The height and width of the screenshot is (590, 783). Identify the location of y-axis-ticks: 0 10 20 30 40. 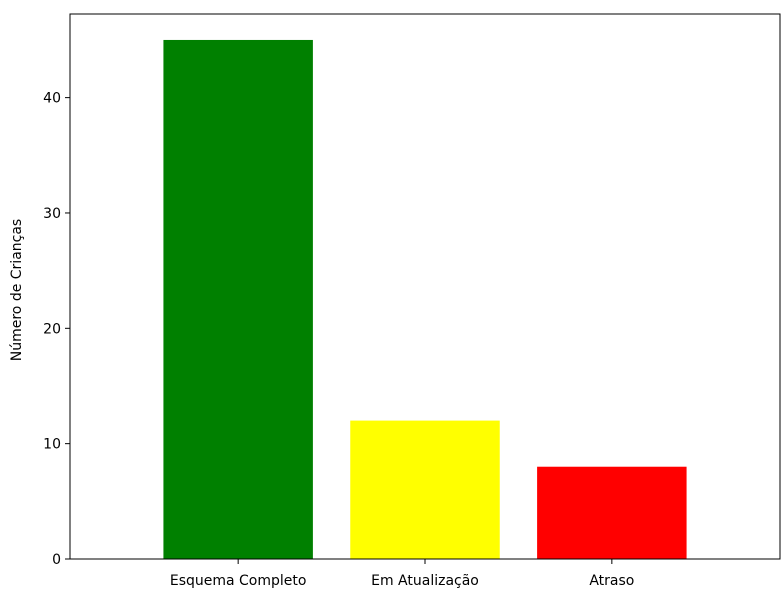
(56, 329).